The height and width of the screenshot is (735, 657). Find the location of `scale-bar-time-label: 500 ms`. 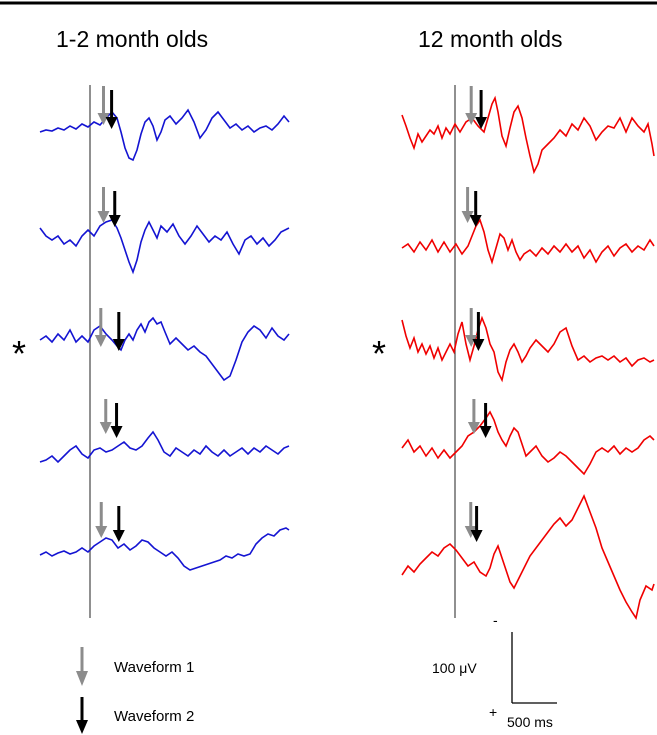

scale-bar-time-label: 500 ms is located at coordinates (530, 722).